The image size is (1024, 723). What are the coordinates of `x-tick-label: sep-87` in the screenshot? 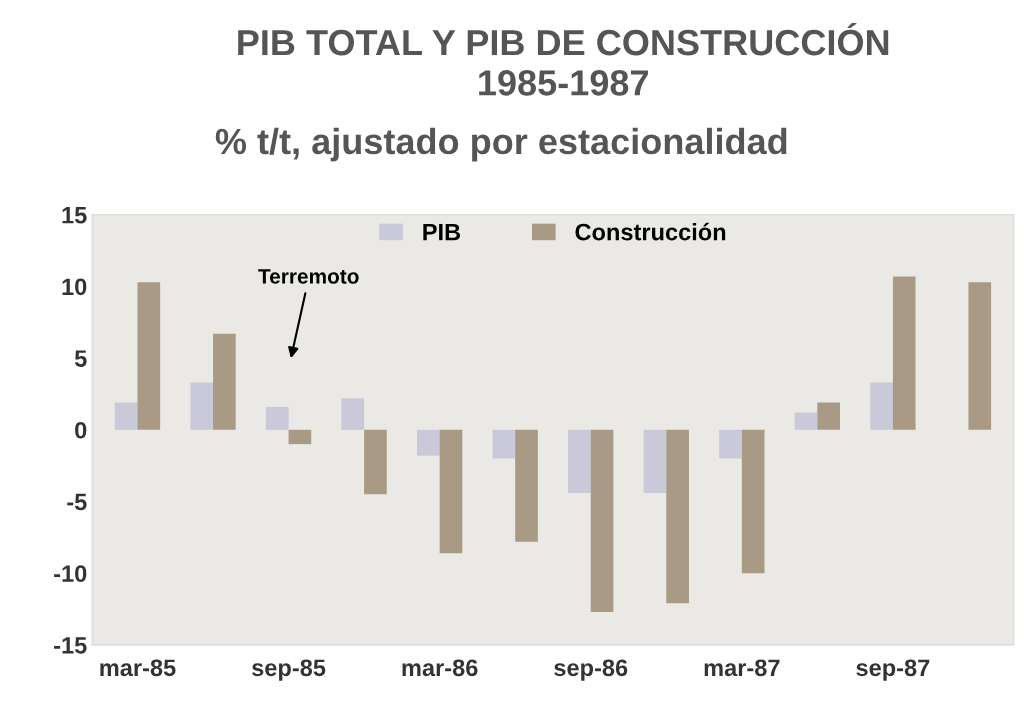 It's located at (893, 670).